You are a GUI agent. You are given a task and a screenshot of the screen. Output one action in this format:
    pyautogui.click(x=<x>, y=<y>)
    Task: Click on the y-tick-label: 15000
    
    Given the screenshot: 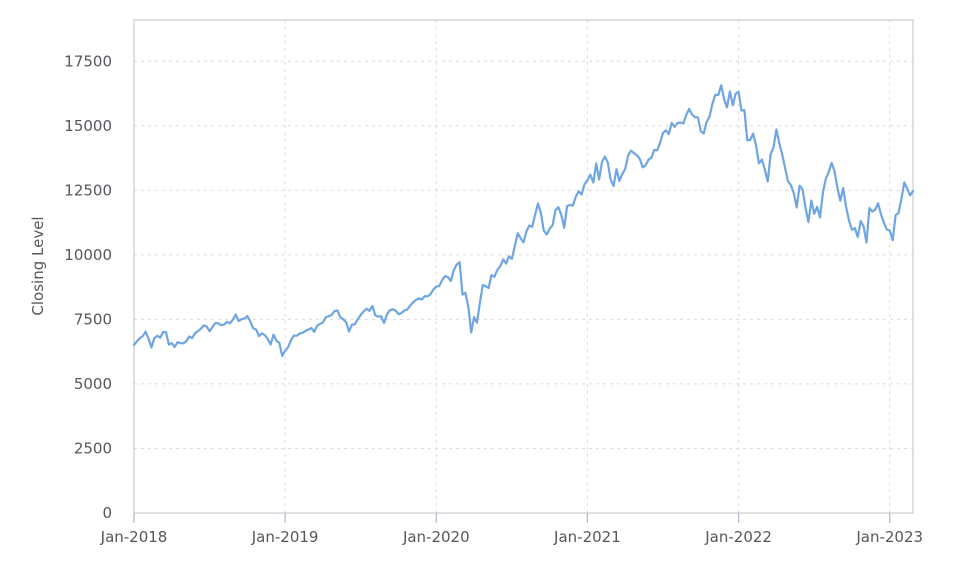 What is the action you would take?
    pyautogui.click(x=88, y=126)
    